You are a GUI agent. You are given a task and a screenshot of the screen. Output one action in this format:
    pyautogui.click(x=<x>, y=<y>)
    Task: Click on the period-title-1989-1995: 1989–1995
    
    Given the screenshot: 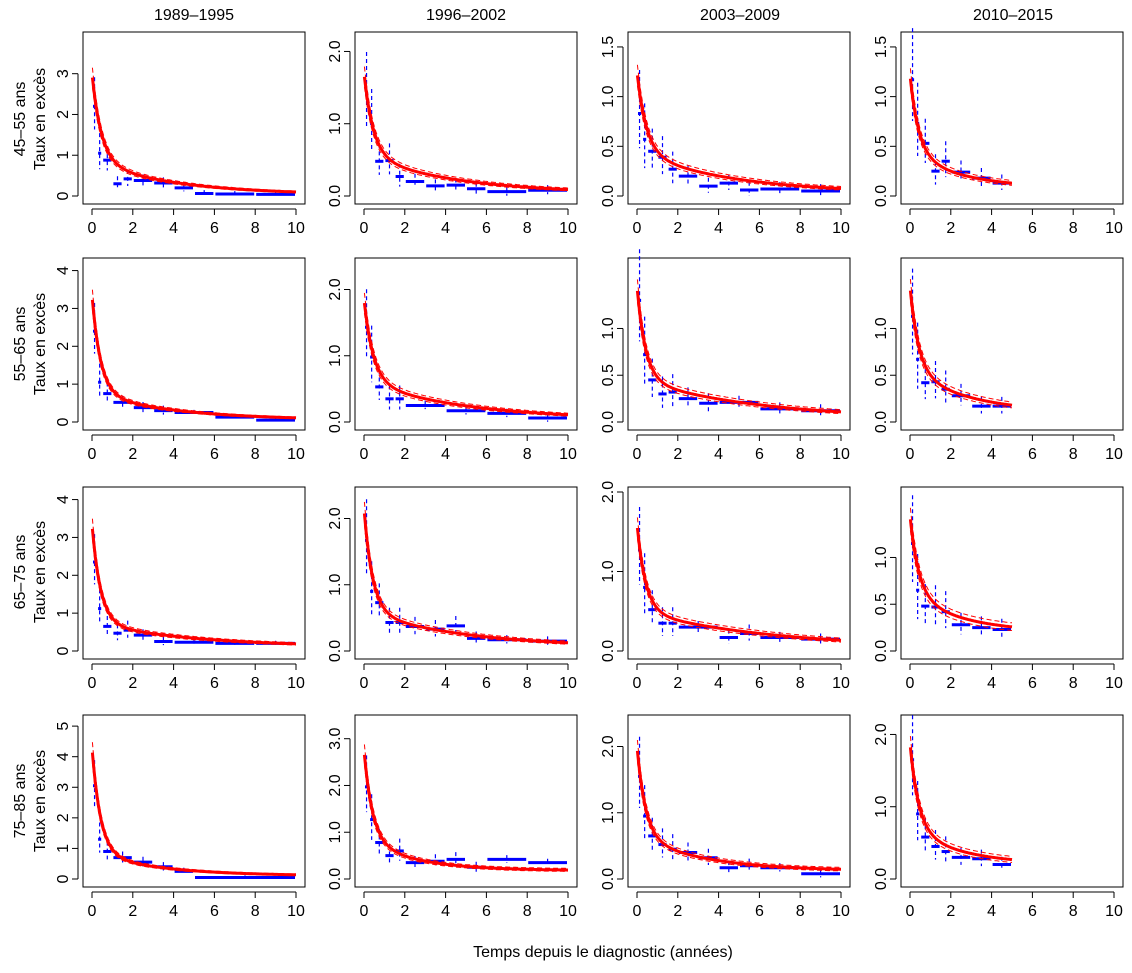 What is the action you would take?
    pyautogui.click(x=194, y=15)
    